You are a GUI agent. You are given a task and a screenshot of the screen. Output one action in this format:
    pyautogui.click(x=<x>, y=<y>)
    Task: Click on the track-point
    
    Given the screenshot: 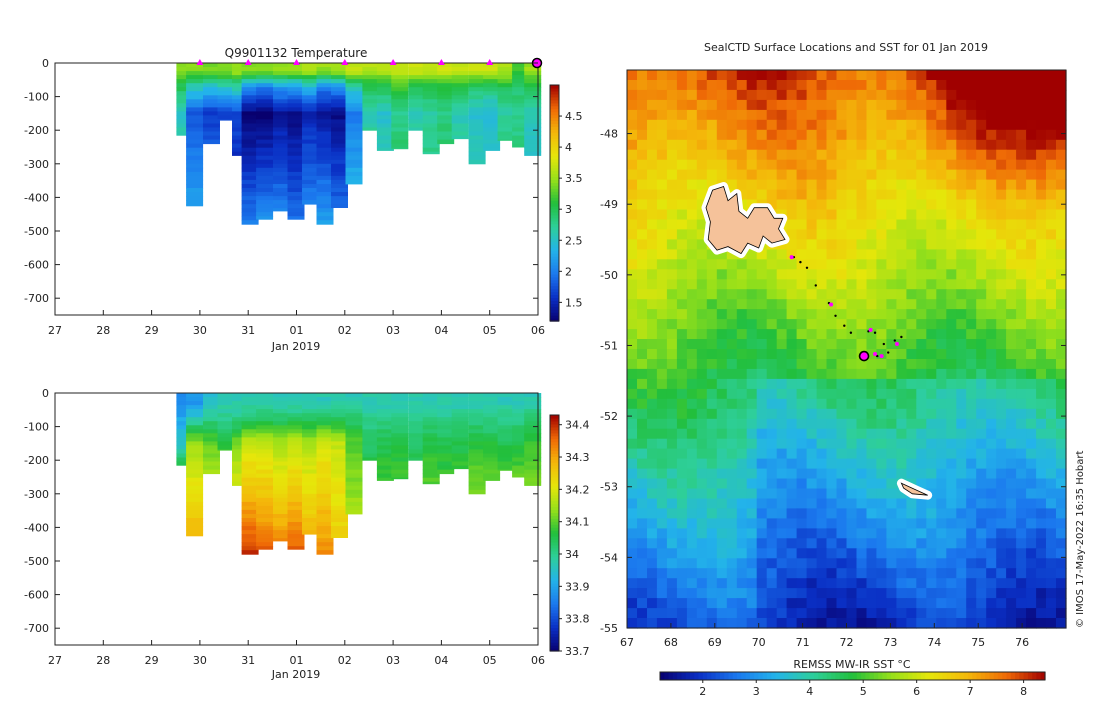 What is the action you would take?
    pyautogui.click(x=901, y=337)
    